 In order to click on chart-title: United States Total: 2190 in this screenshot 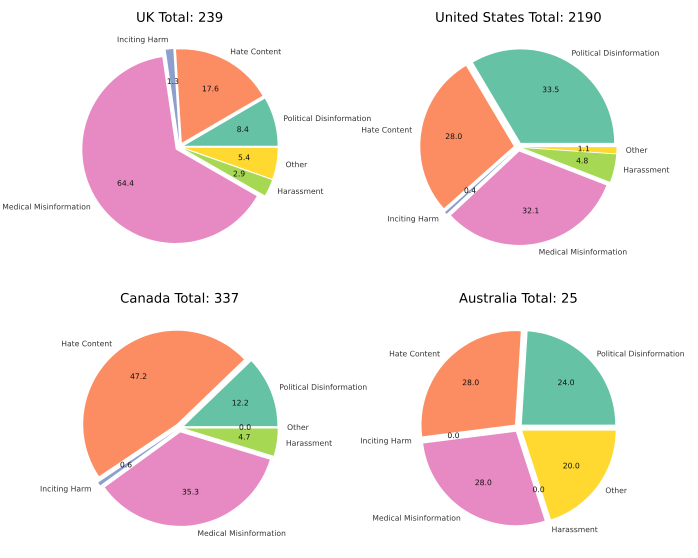, I will do `click(518, 17)`.